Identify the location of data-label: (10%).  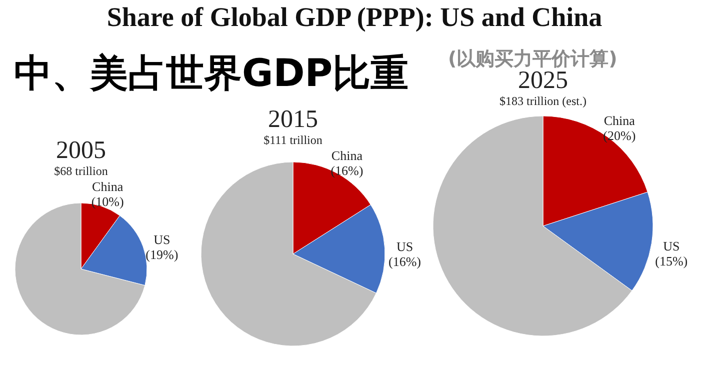
(107, 202).